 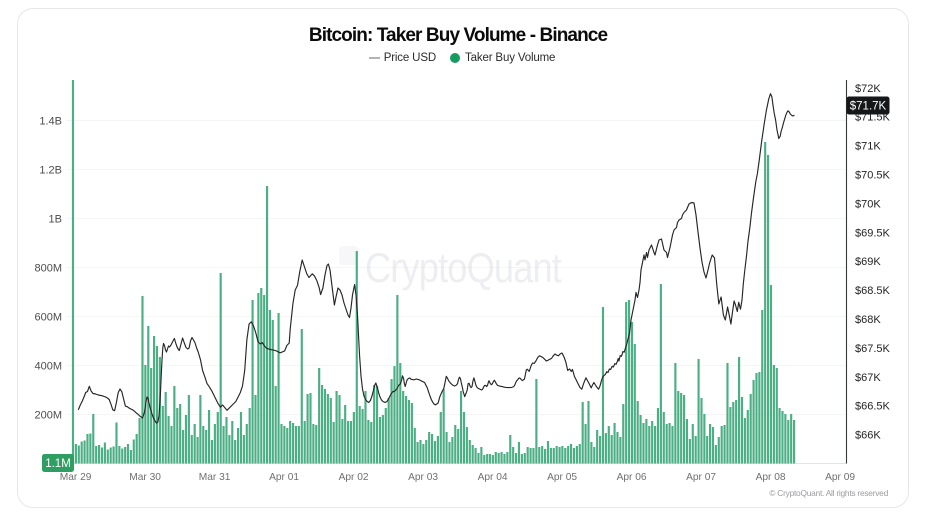 I want to click on svg-text: $67K, so click(x=868, y=378).